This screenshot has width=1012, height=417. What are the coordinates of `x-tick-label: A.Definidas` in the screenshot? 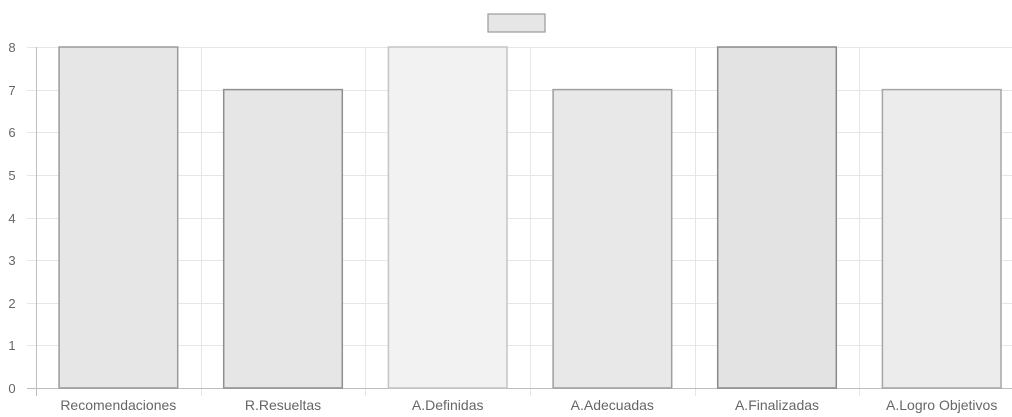 It's located at (448, 405).